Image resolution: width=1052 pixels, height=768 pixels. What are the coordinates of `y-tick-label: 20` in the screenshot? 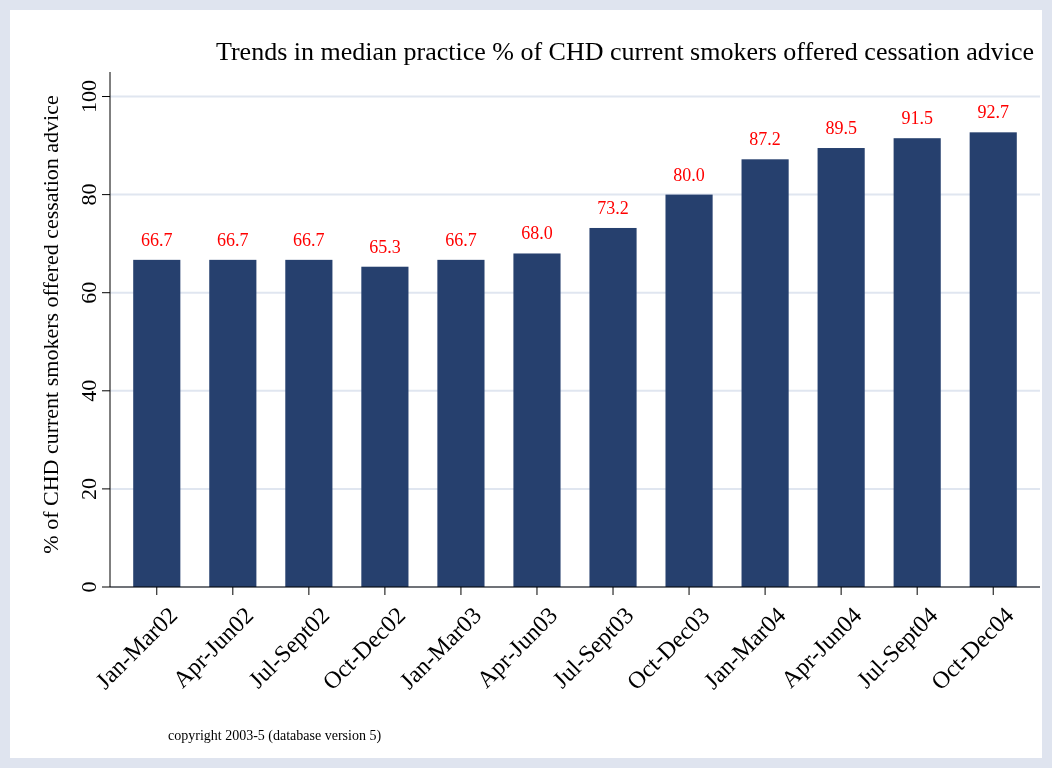 It's located at (88, 488).